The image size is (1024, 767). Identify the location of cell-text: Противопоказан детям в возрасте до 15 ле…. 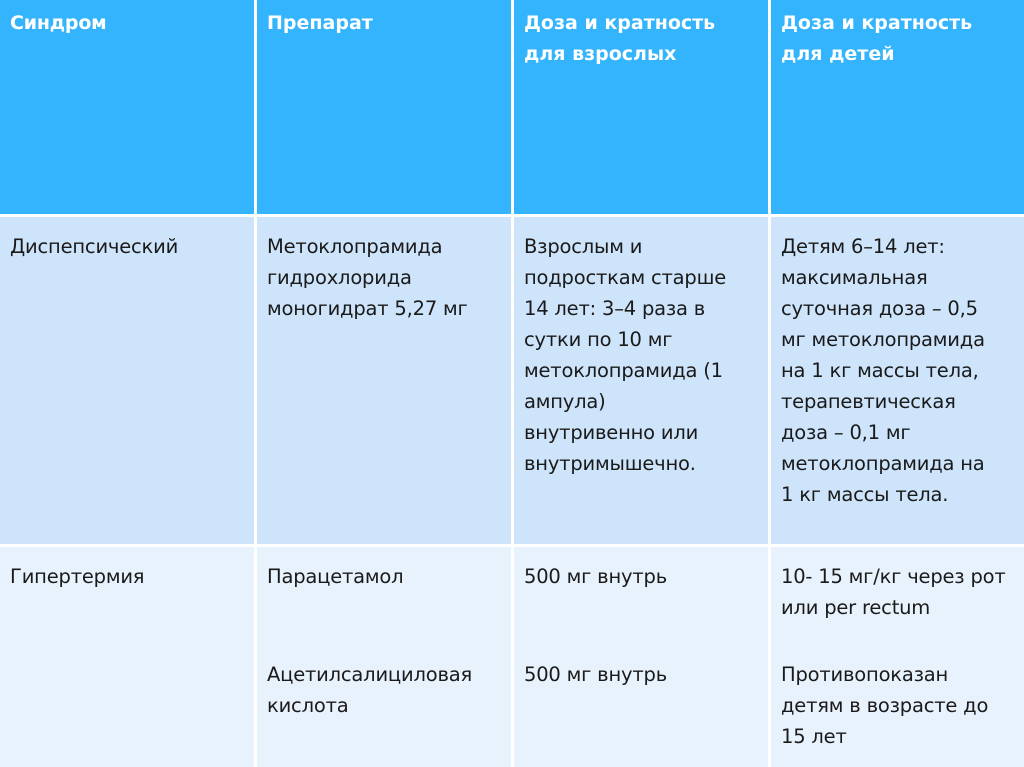
(885, 705).